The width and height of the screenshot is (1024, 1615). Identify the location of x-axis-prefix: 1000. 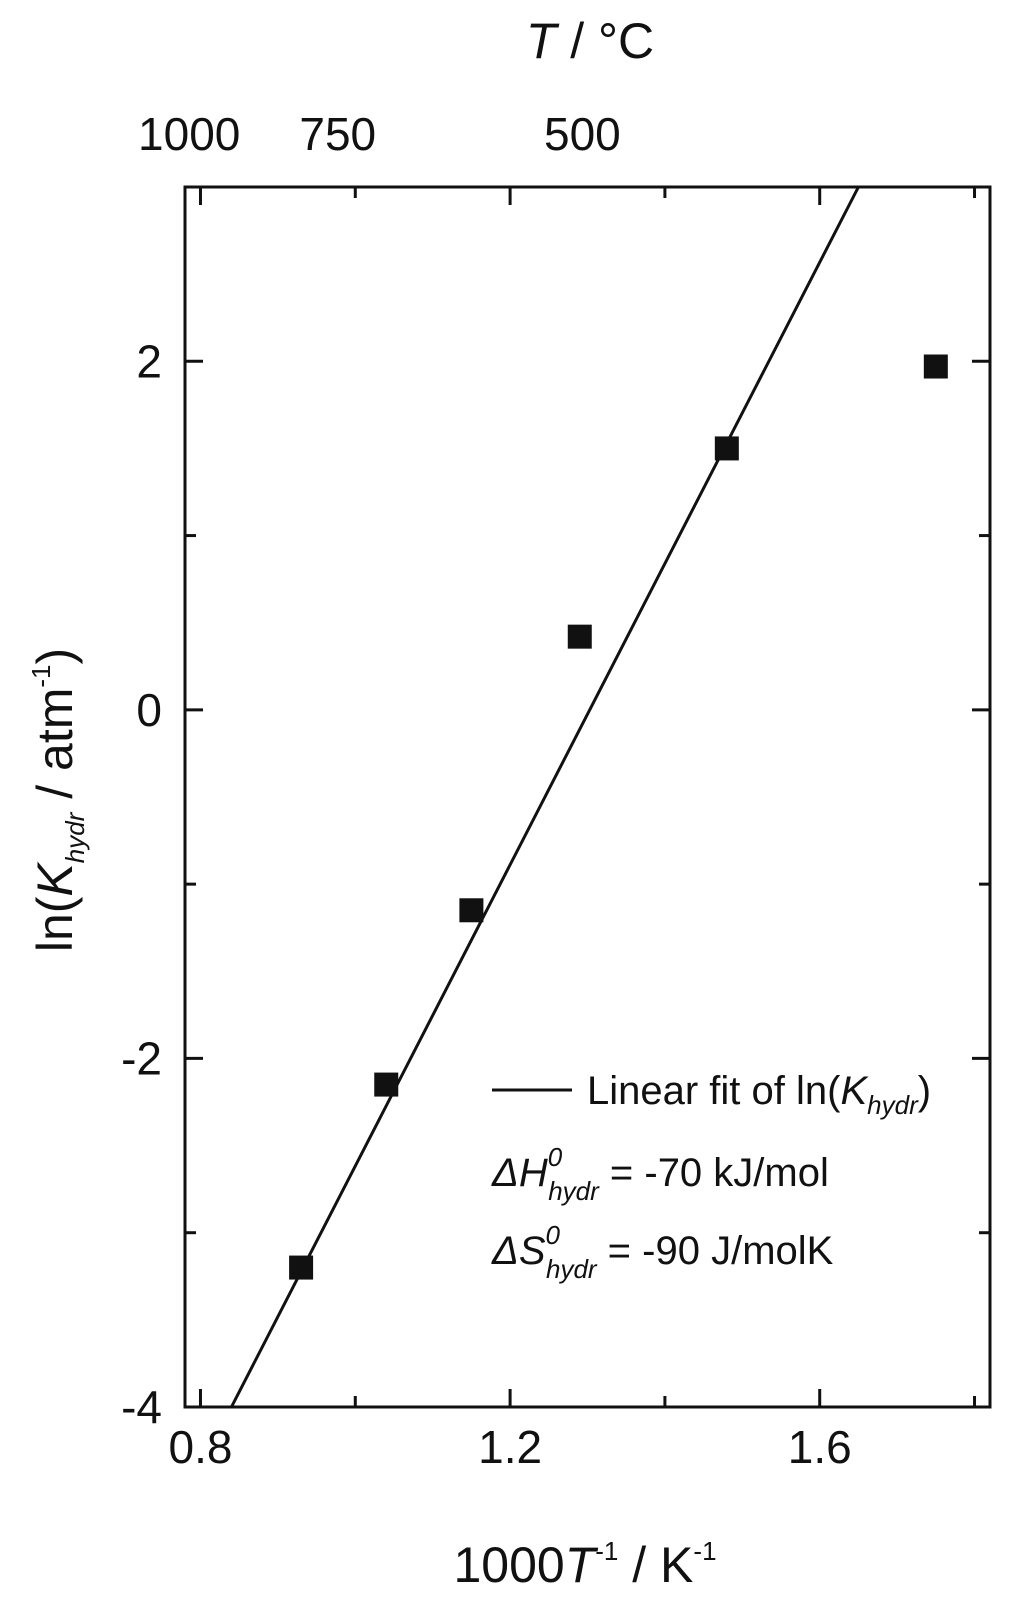
(508, 1565).